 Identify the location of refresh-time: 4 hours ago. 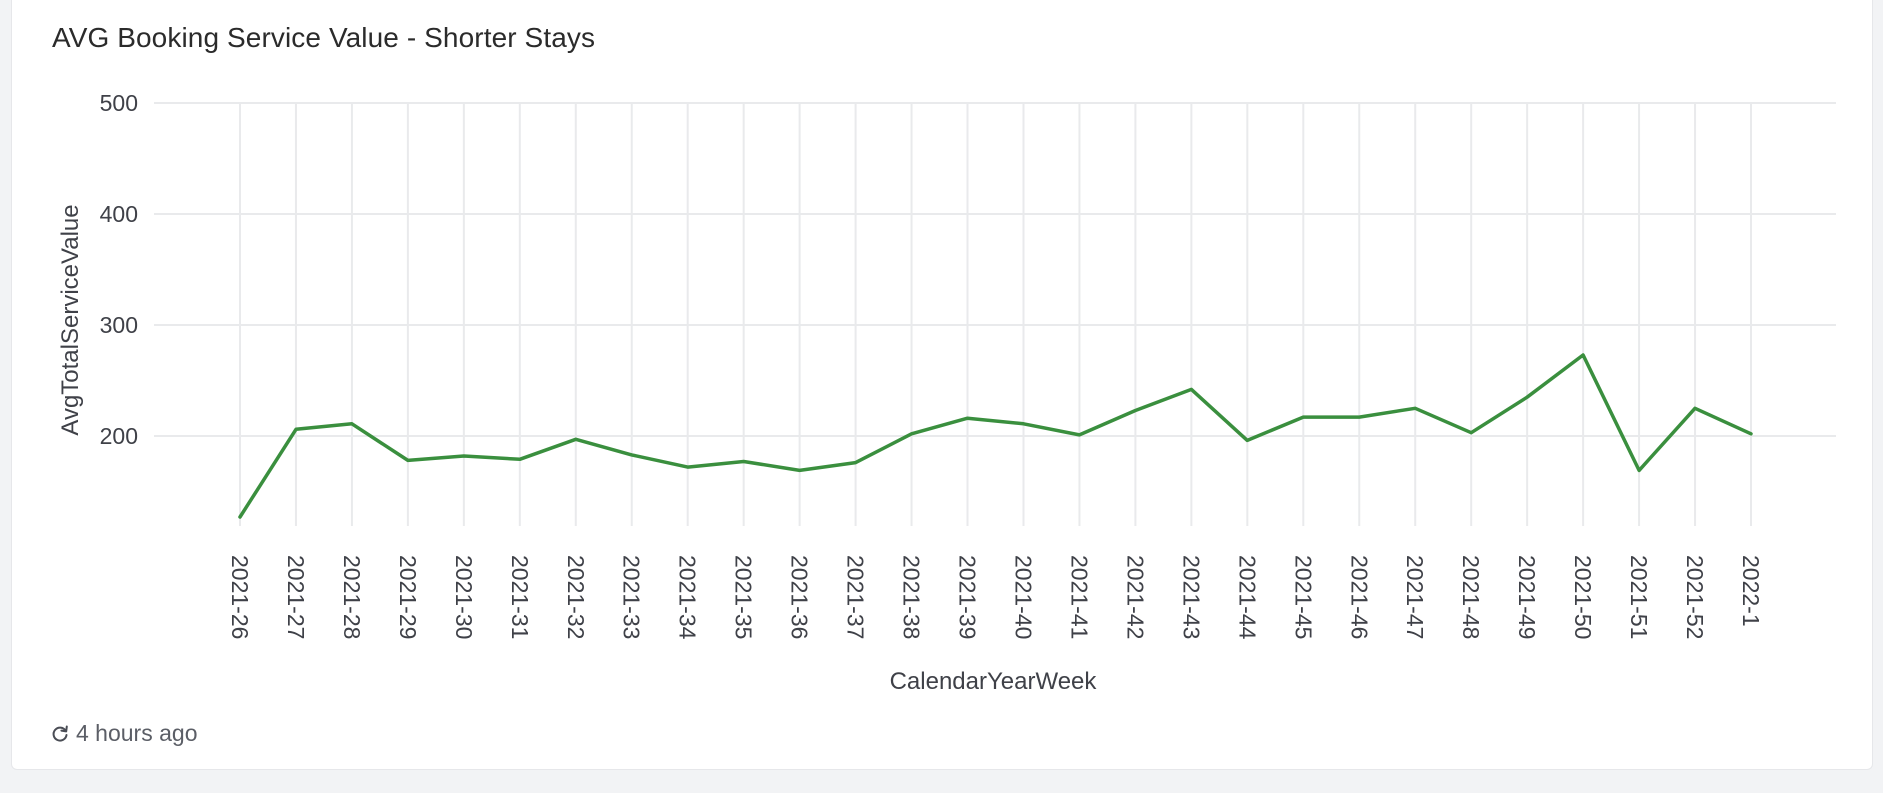
(137, 733).